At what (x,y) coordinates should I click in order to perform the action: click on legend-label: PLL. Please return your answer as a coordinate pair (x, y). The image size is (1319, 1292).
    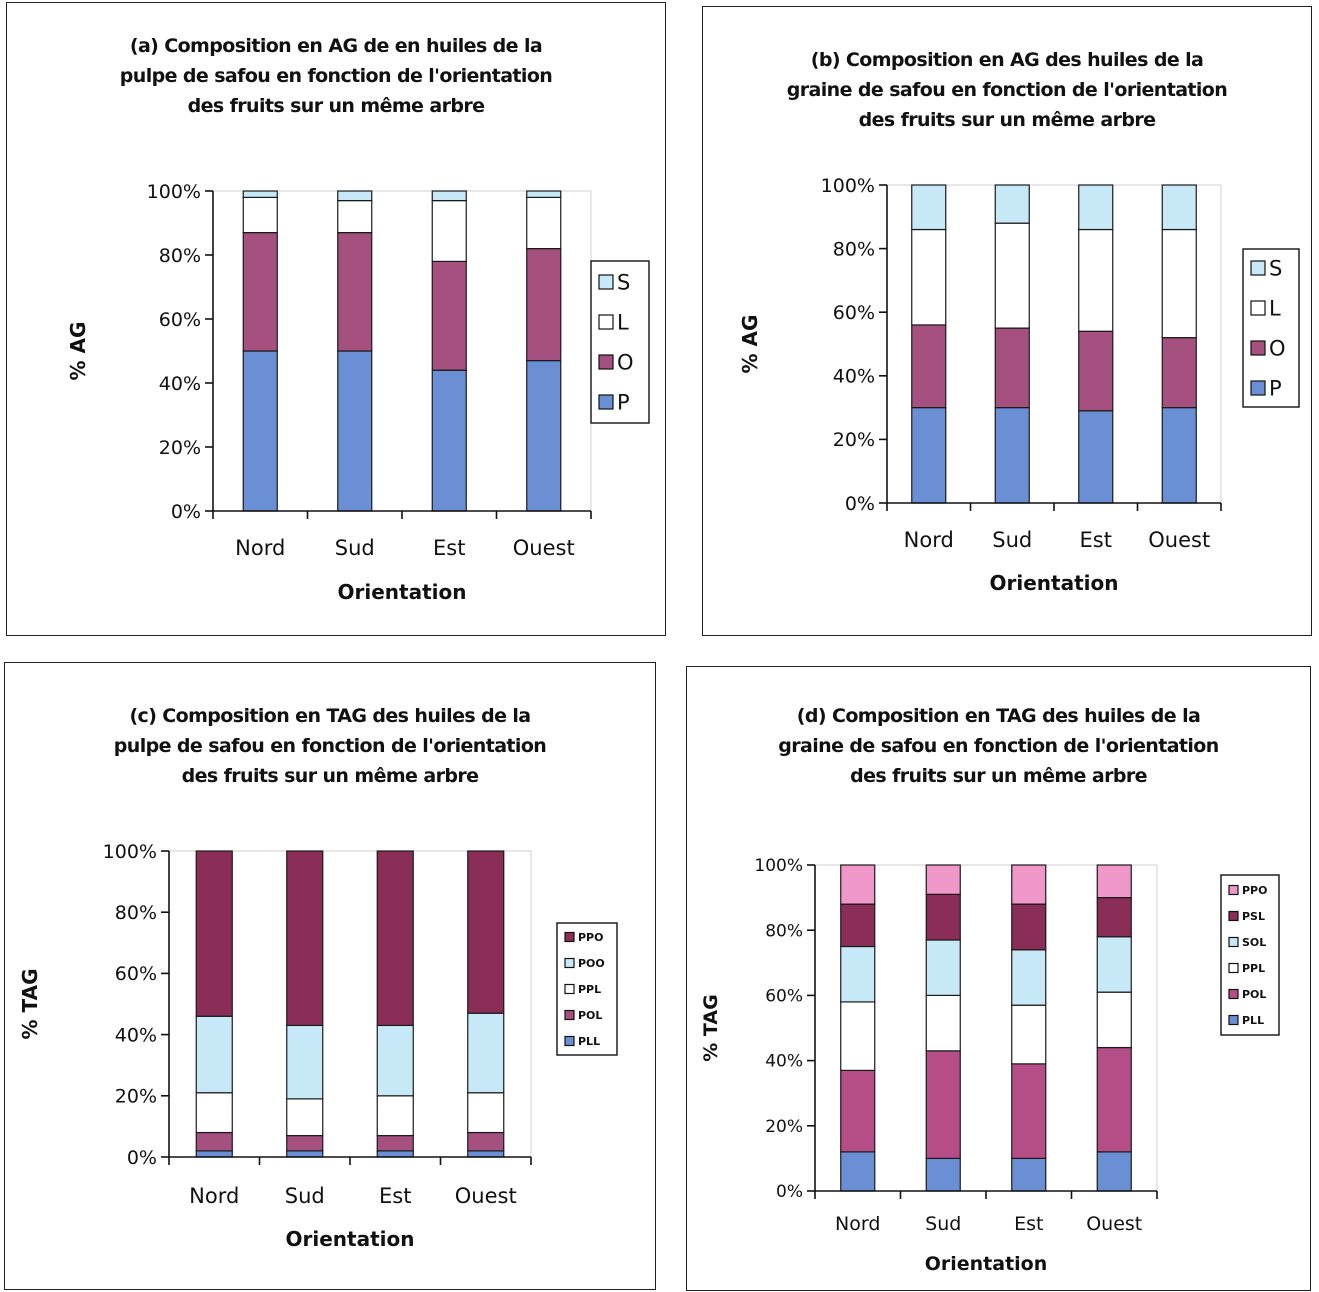
    Looking at the image, I should click on (589, 1041).